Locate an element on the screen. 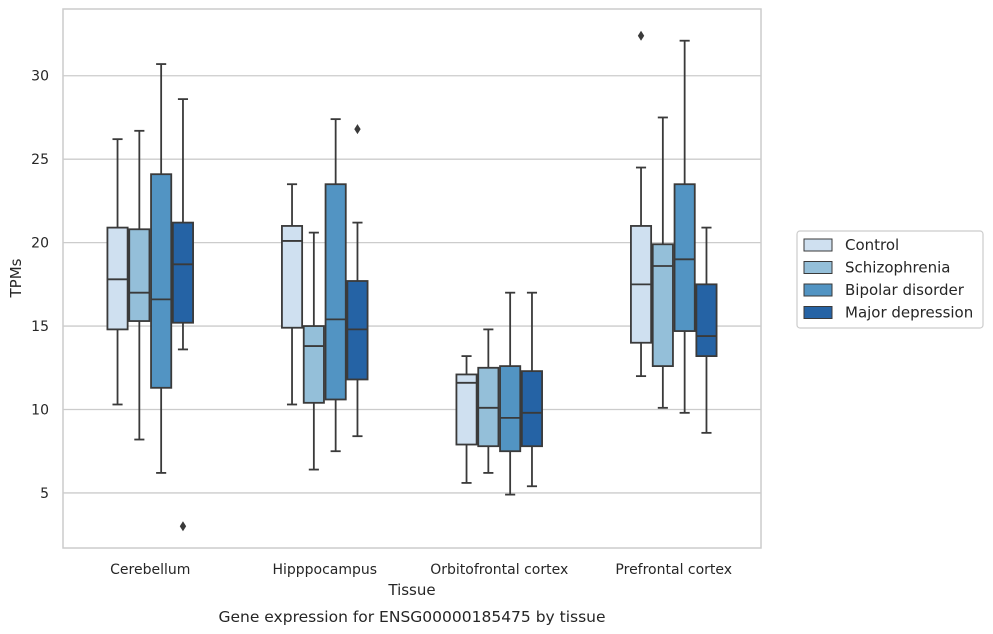 The height and width of the screenshot is (634, 993). box-major-depression-orbitofrontal-cortex is located at coordinates (531, 389).